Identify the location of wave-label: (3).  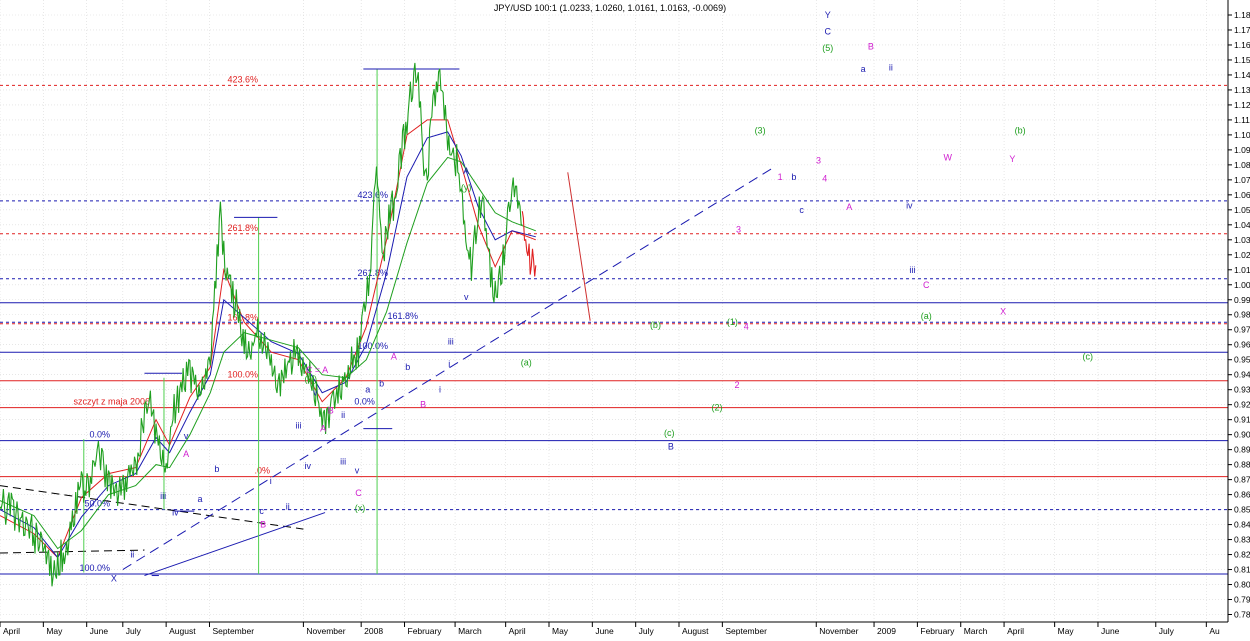
(760, 130).